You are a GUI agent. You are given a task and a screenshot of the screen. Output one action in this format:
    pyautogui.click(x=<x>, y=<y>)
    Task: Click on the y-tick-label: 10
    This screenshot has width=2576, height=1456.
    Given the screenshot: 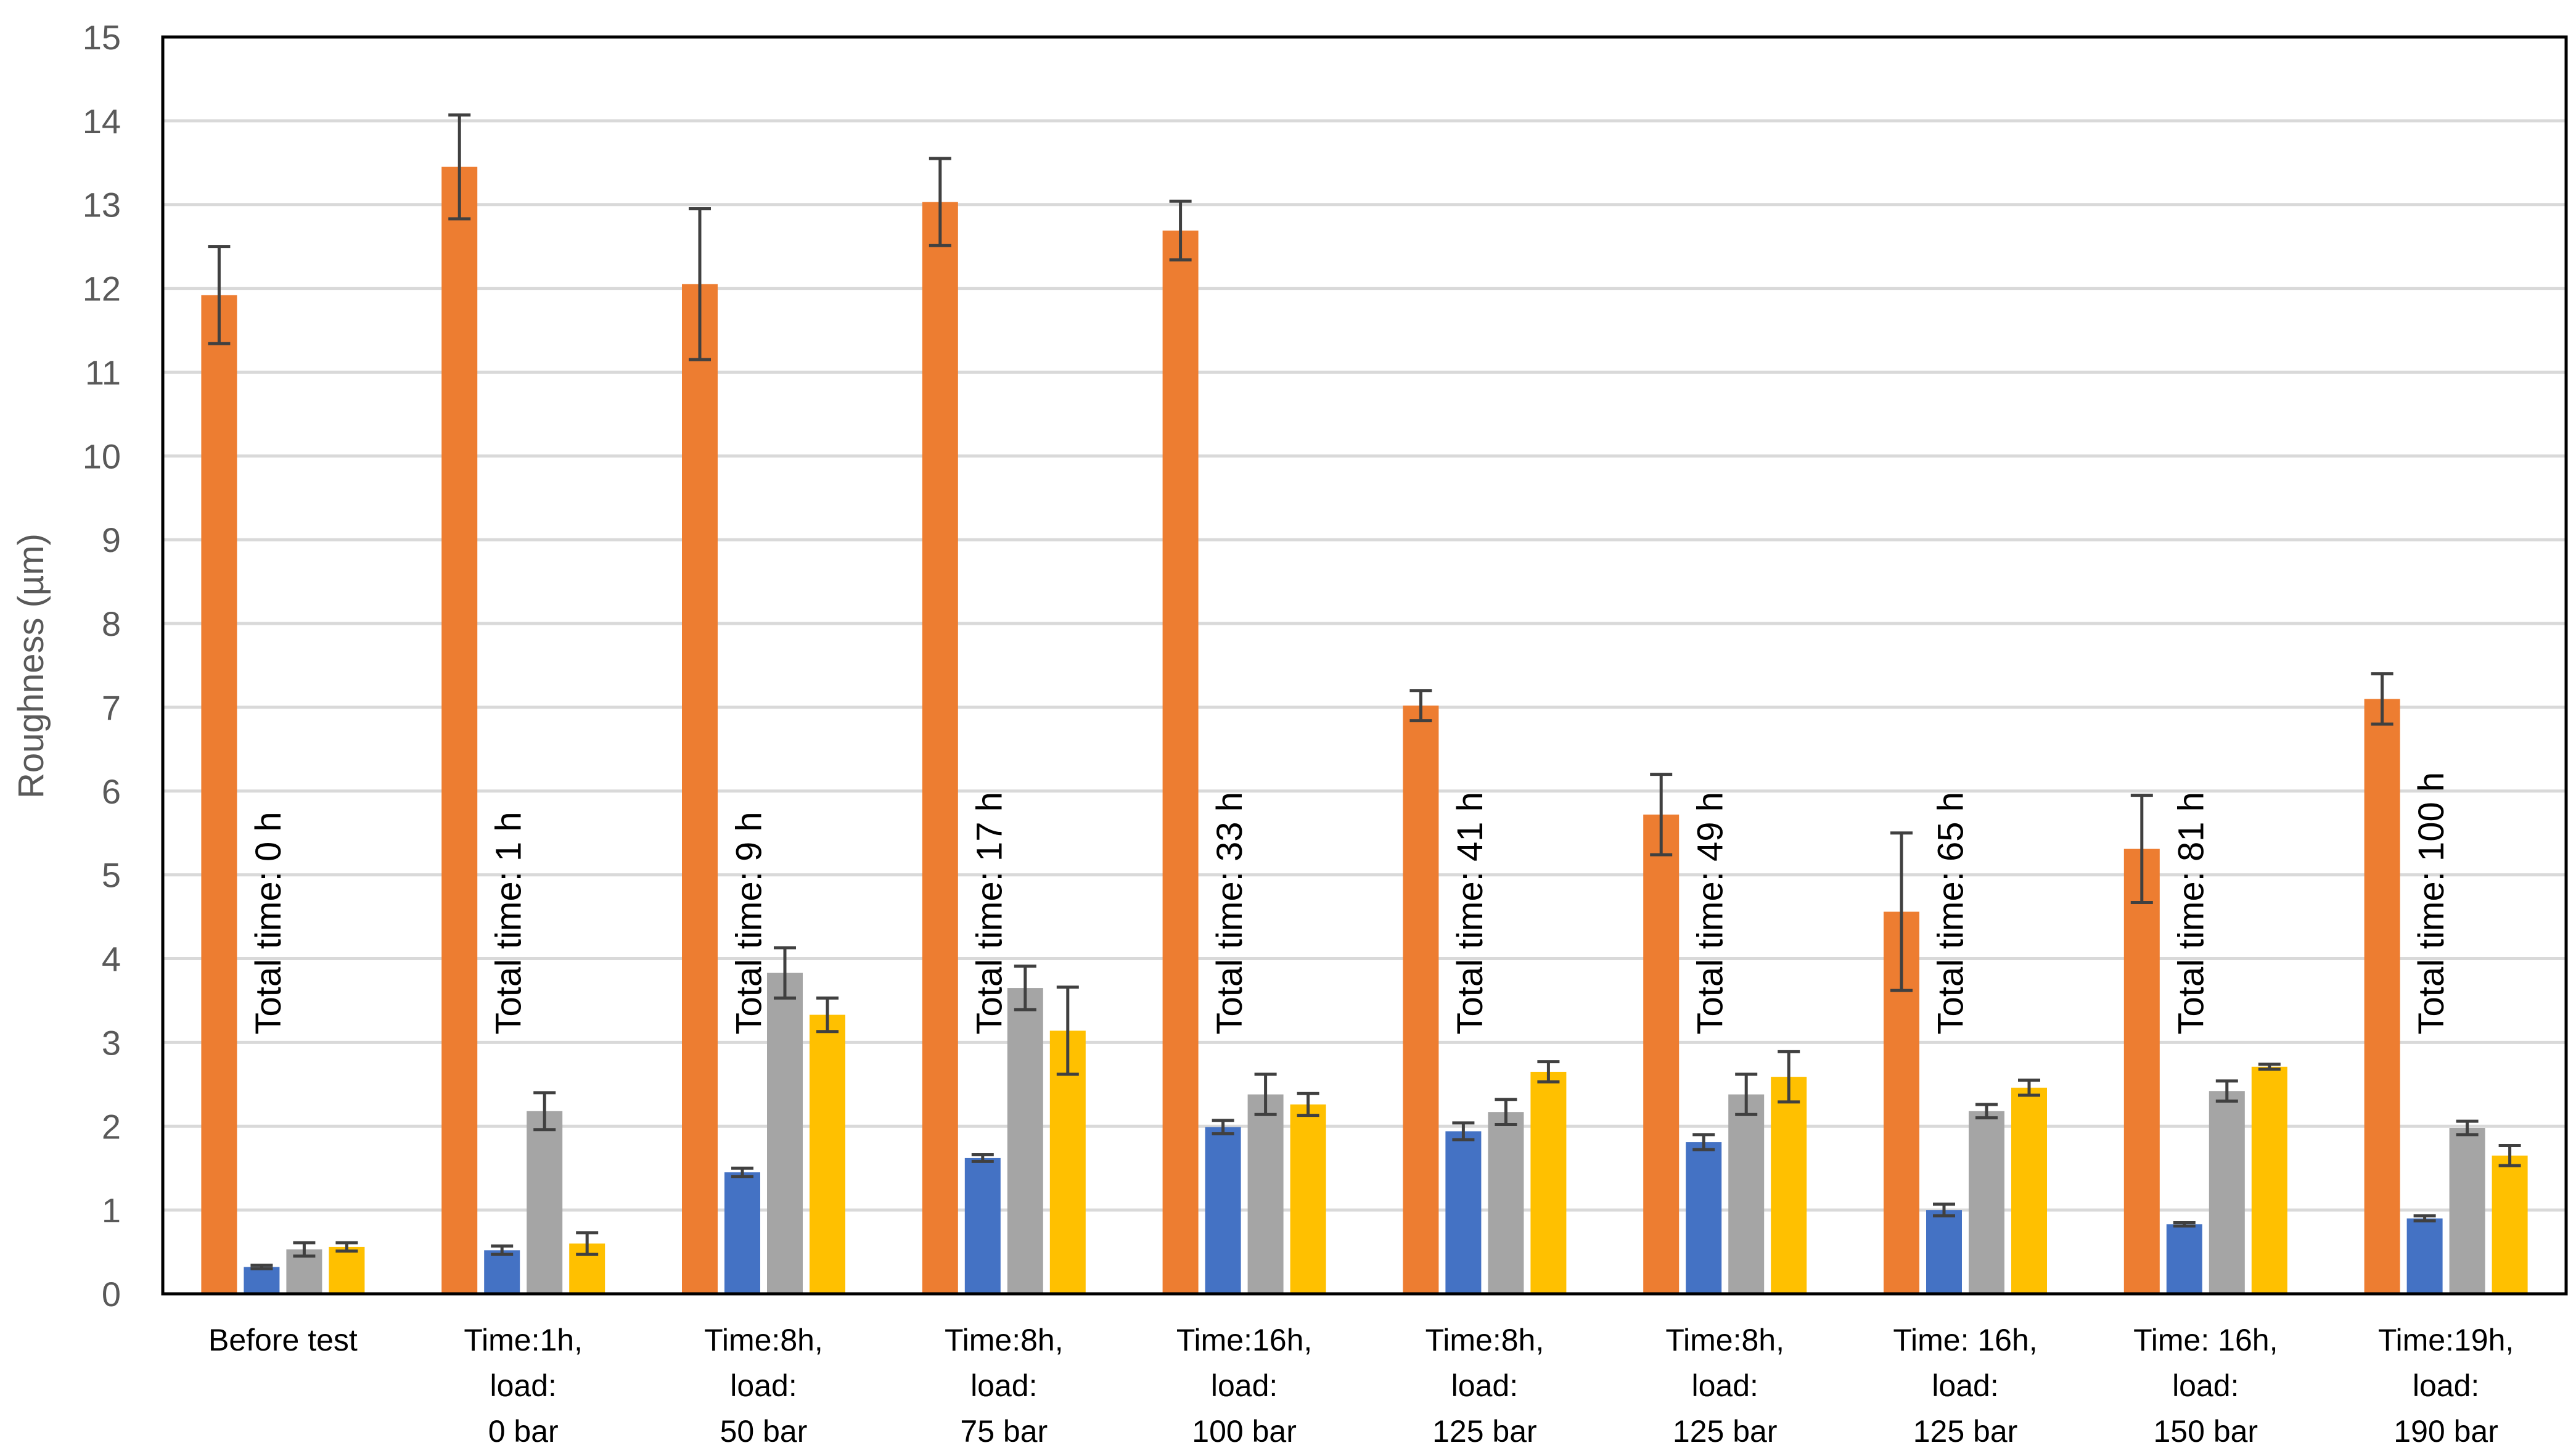 What is the action you would take?
    pyautogui.click(x=102, y=456)
    